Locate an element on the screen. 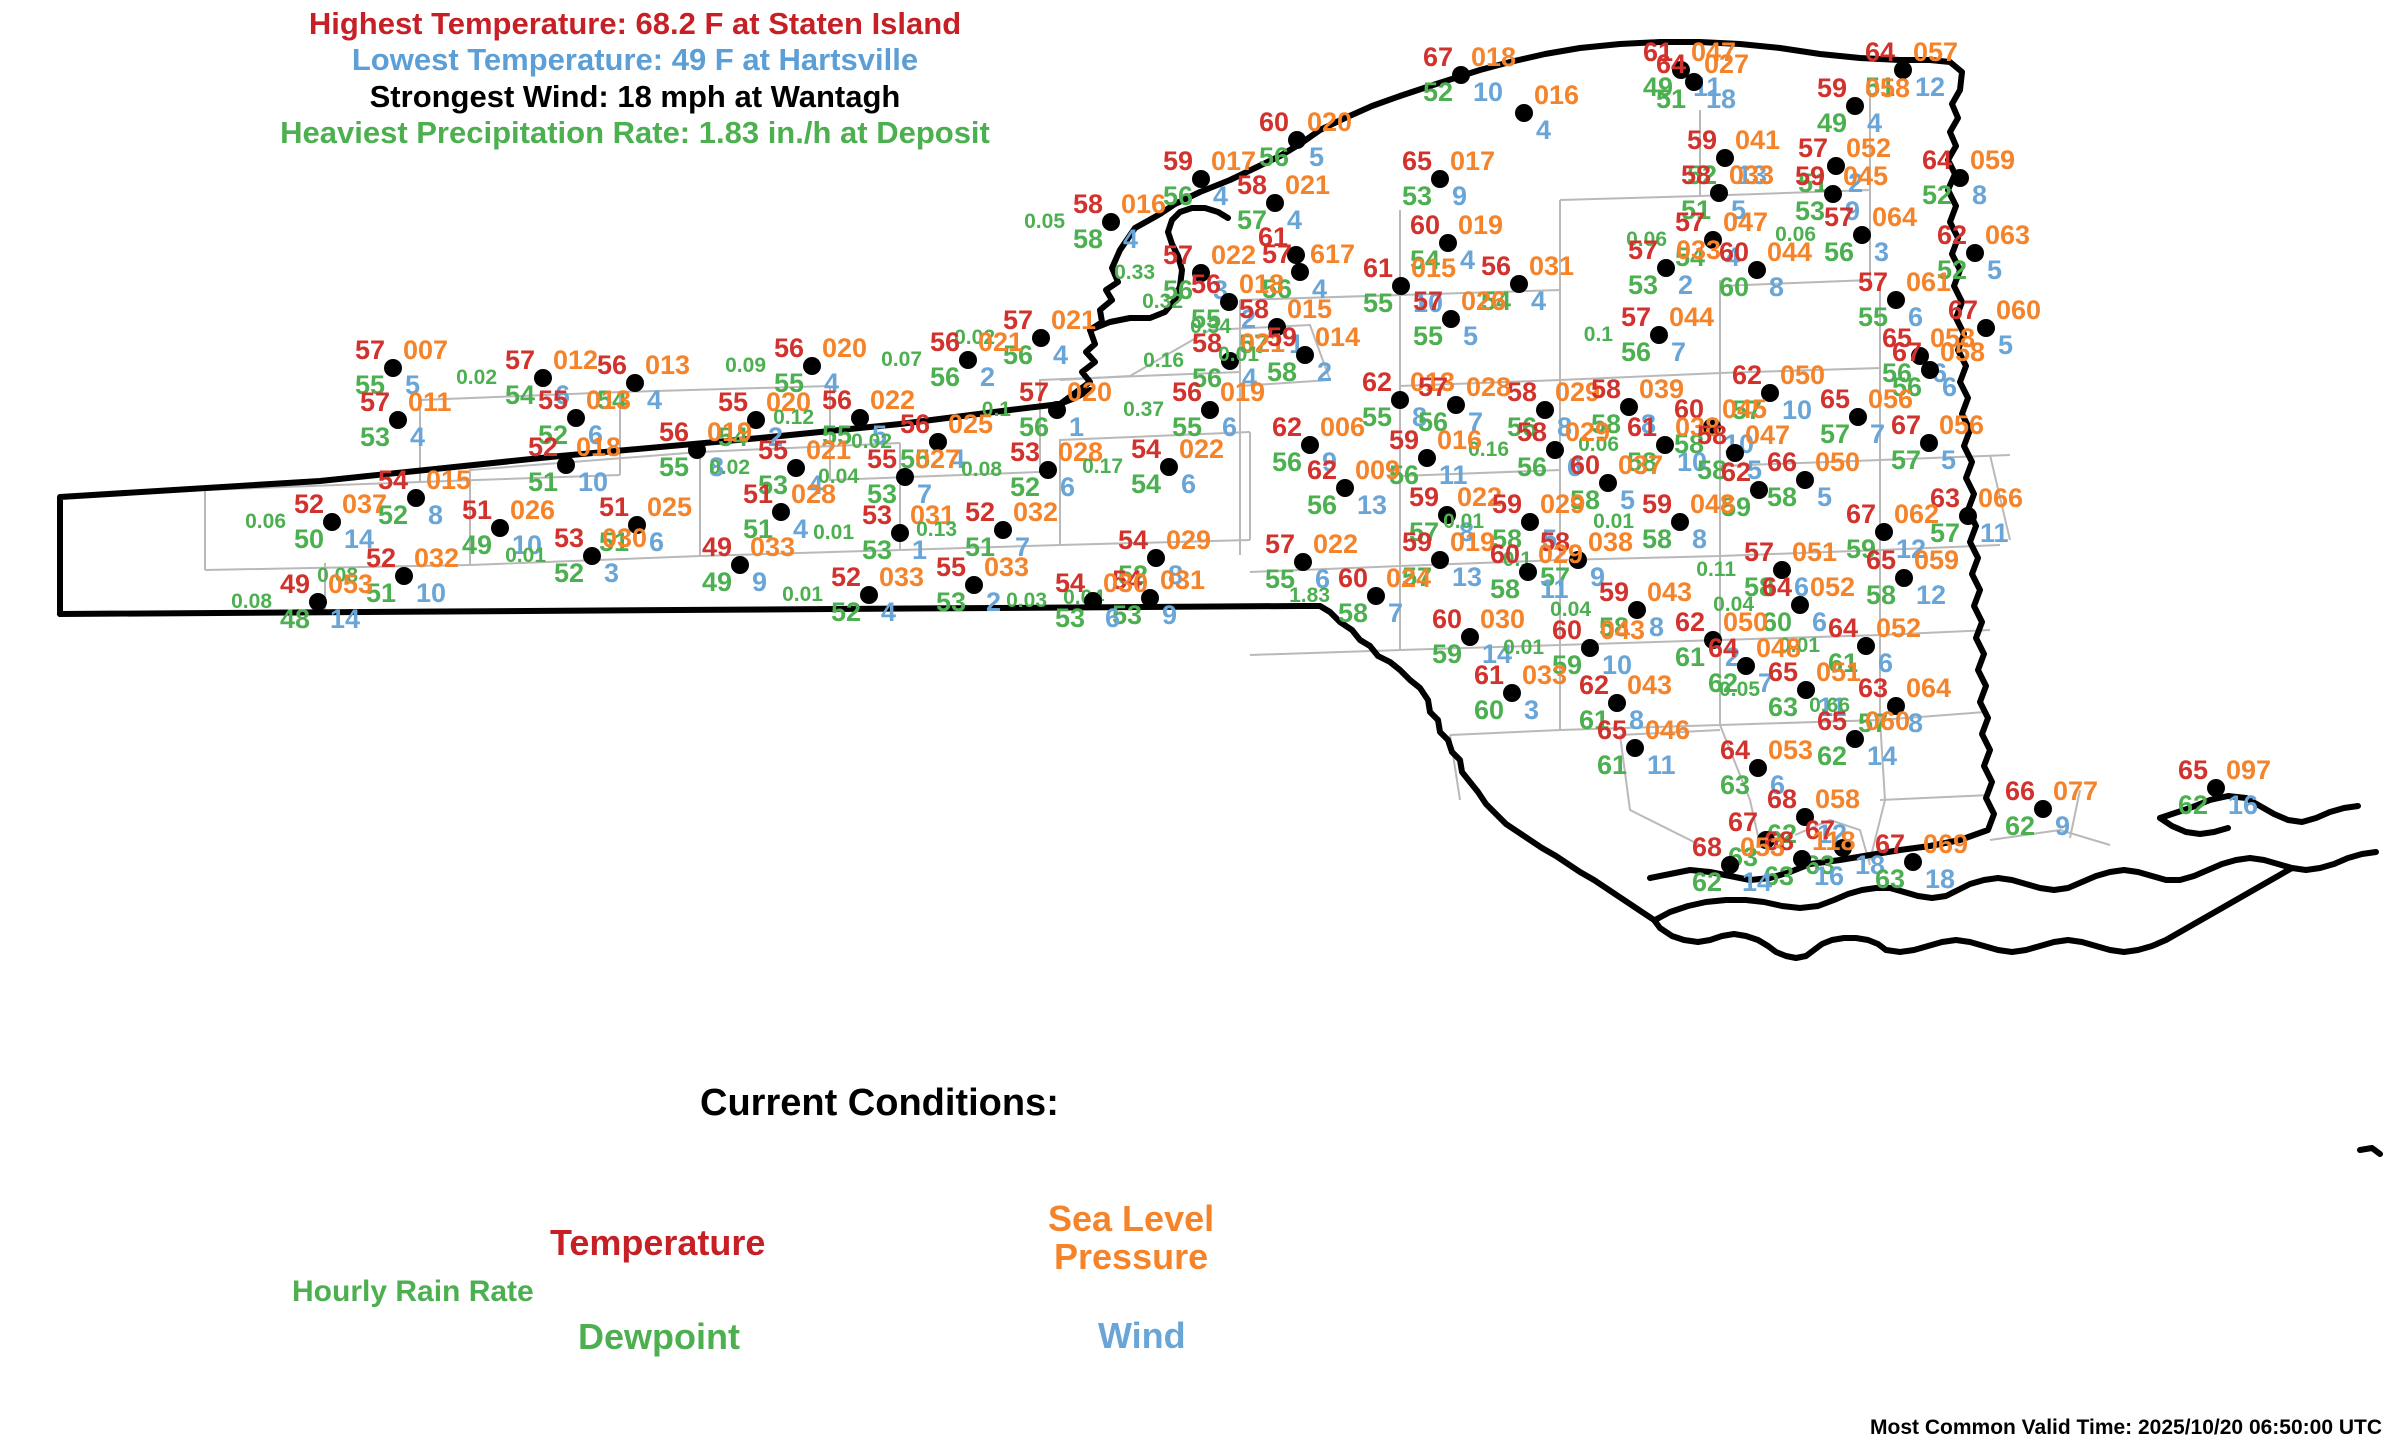 This screenshot has height=1450, width=2400. station-rain-rate: 0.17 is located at coordinates (1102, 466).